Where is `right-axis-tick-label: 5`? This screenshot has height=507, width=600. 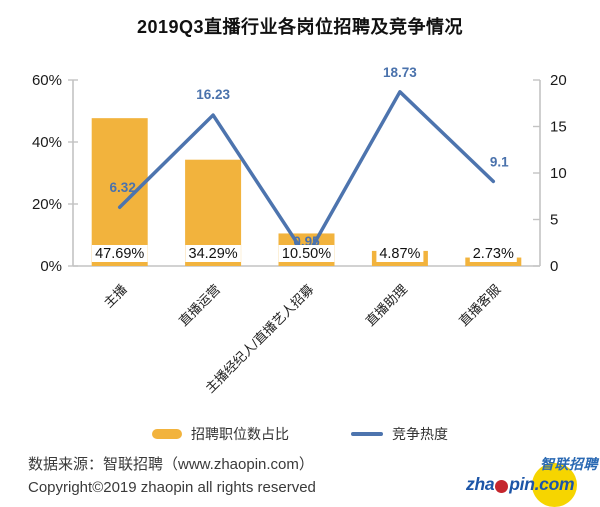
right-axis-tick-label: 5 is located at coordinates (554, 220).